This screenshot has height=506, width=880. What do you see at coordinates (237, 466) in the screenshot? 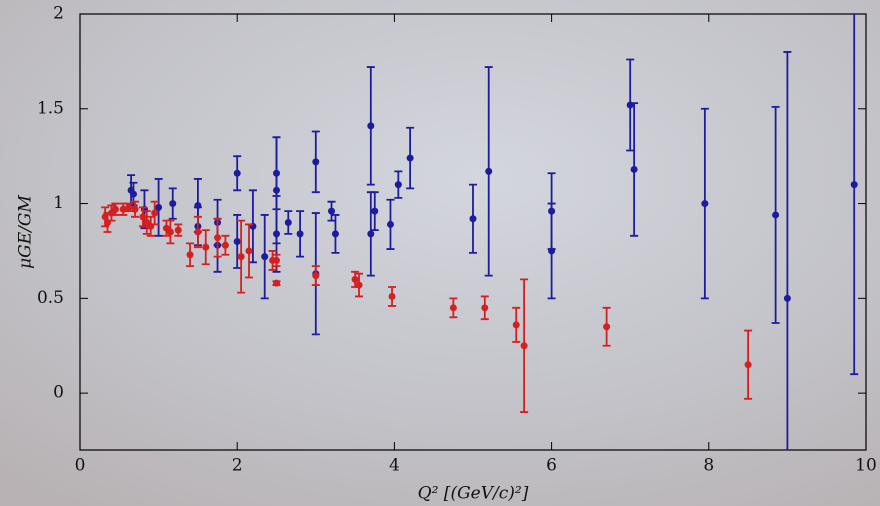
I see `x-tick-label: 2` at bounding box center [237, 466].